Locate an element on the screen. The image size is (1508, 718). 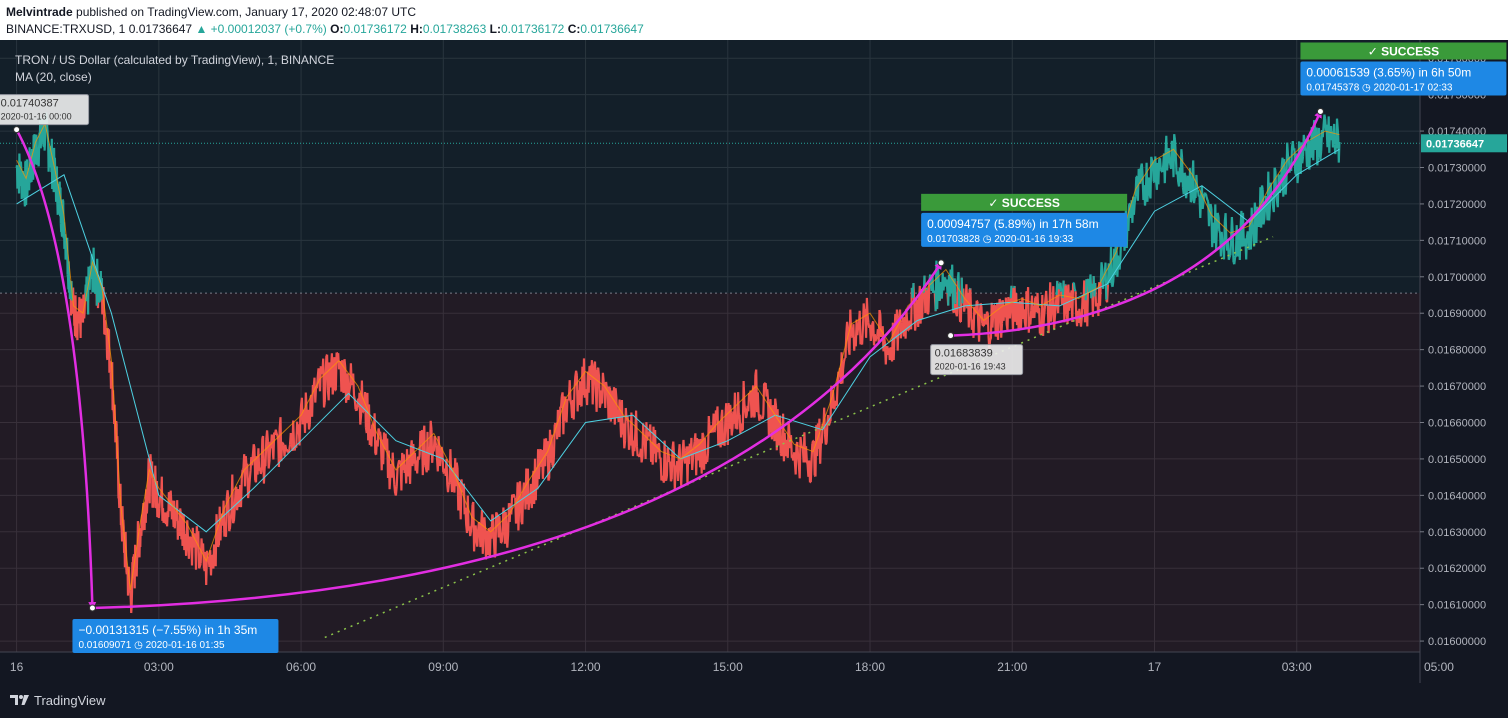
measure-text: 0.00094757 (5.89%) in 17h 58m is located at coordinates (1012, 224).